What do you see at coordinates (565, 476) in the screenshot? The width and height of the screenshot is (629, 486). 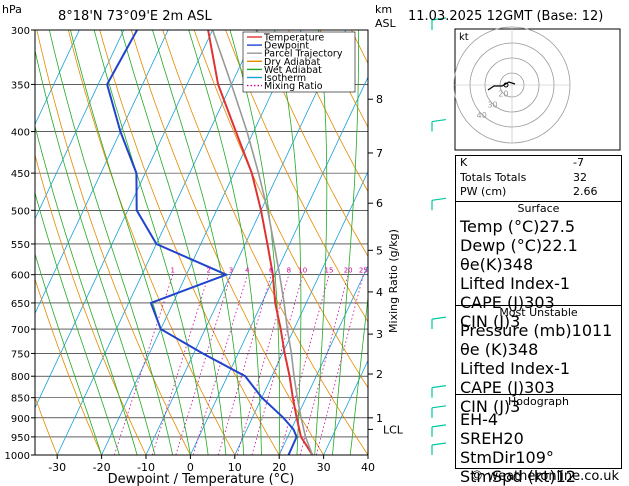 I see `hodograph-value: 12` at bounding box center [565, 476].